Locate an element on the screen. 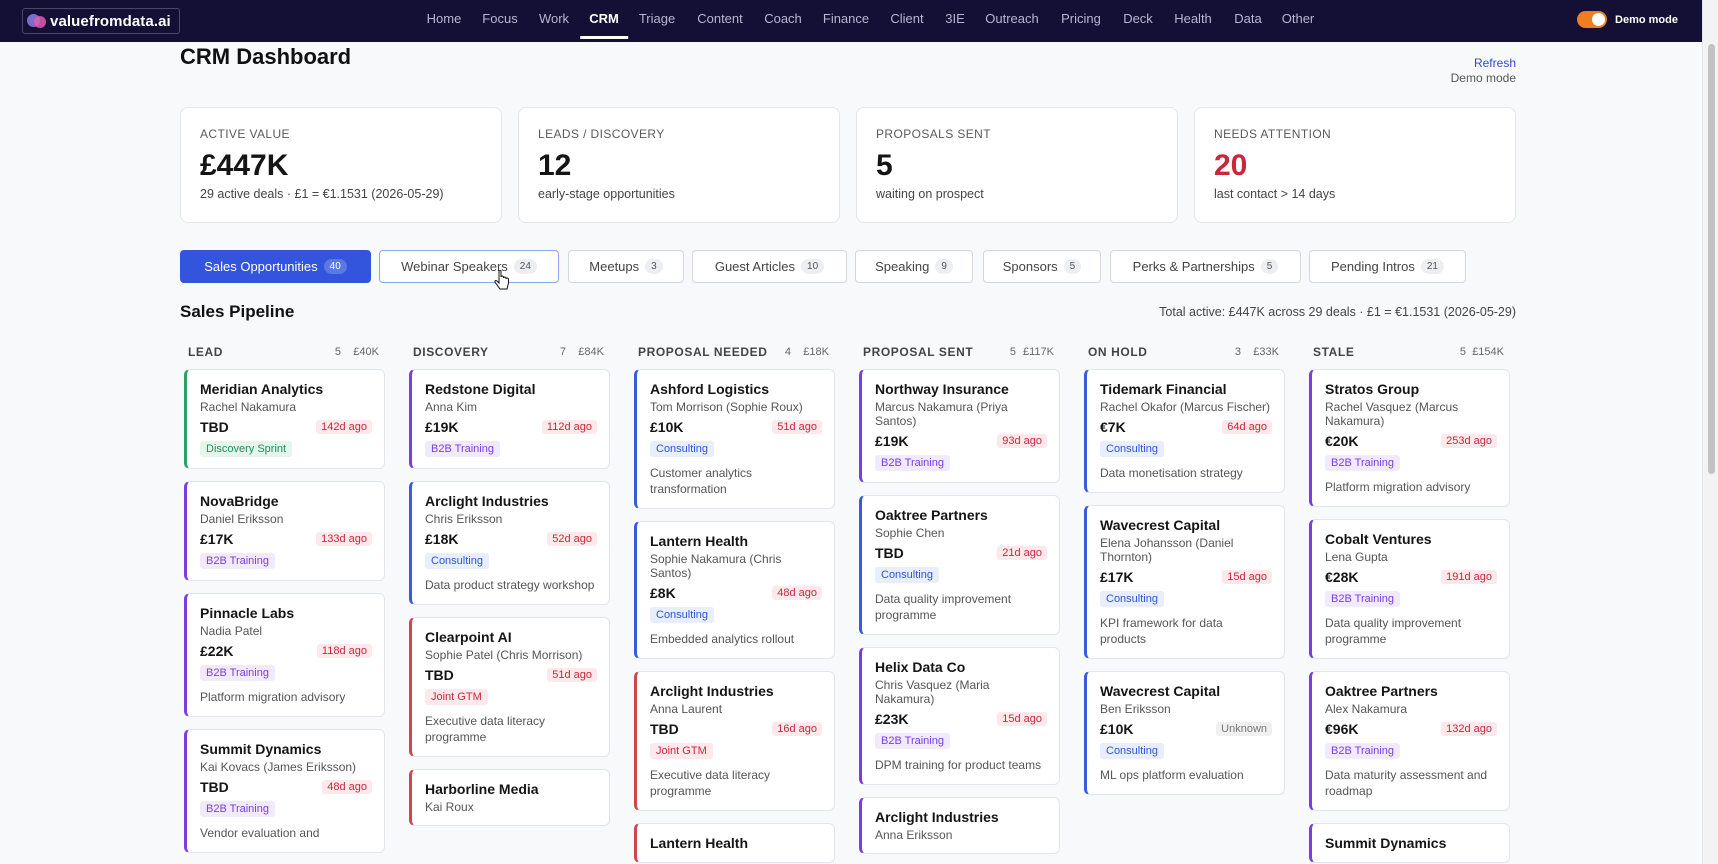 This screenshot has width=1718, height=864. tab-sponsors: Sponsors 5 is located at coordinates (1042, 266).